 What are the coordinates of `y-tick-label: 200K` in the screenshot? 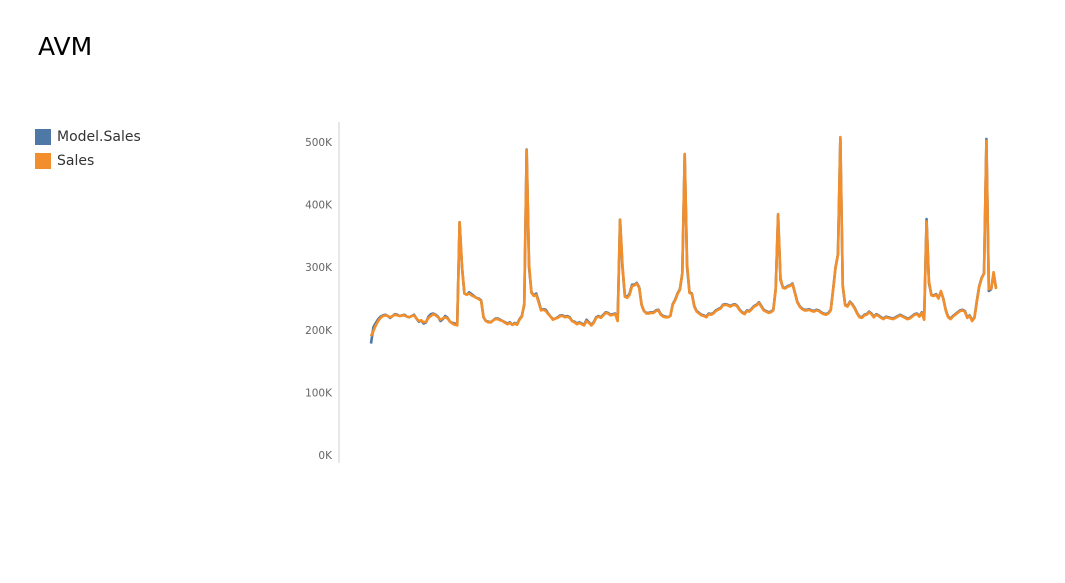 It's located at (319, 331).